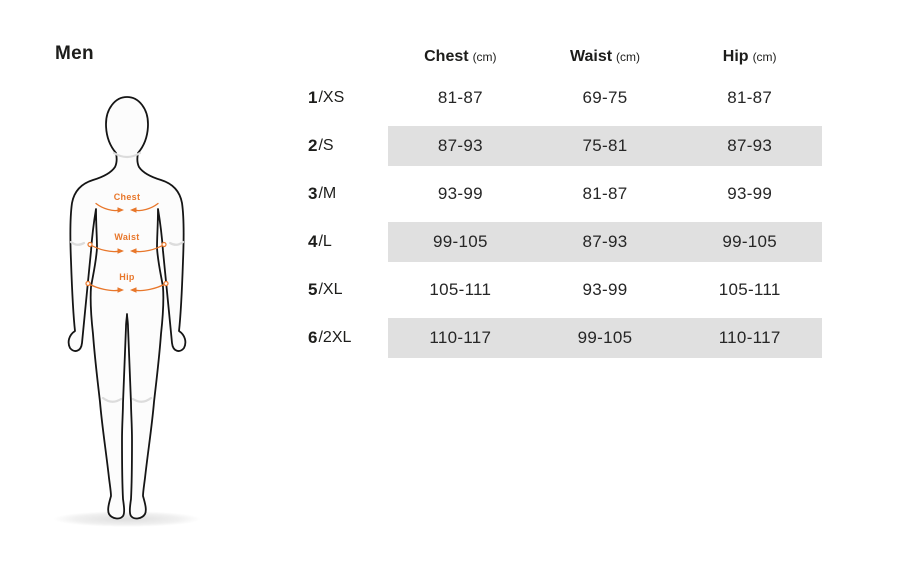 This screenshot has height=588, width=900. Describe the element at coordinates (313, 97) in the screenshot. I see `size-number: 1` at that location.